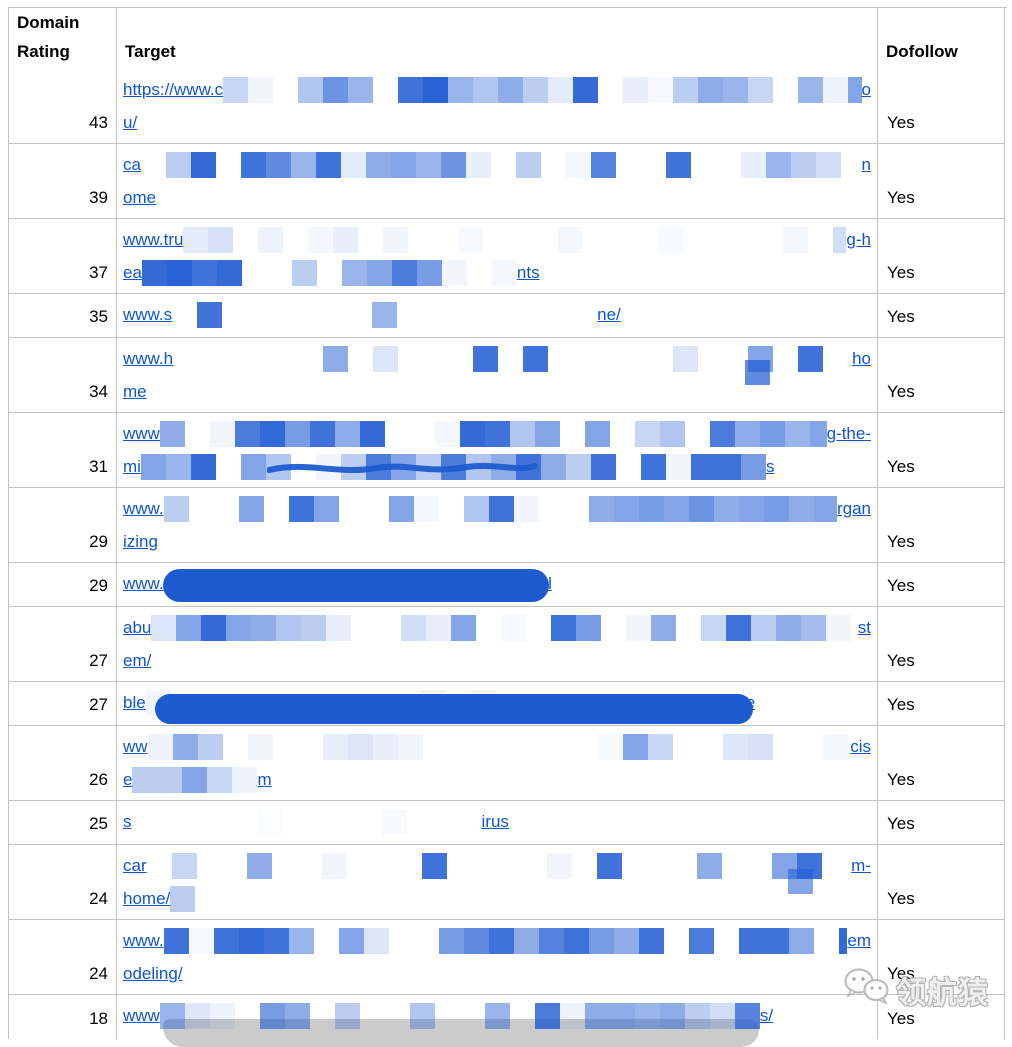 Image resolution: width=1012 pixels, height=1047 pixels. What do you see at coordinates (766, 1015) in the screenshot?
I see `target-link-text: s/` at bounding box center [766, 1015].